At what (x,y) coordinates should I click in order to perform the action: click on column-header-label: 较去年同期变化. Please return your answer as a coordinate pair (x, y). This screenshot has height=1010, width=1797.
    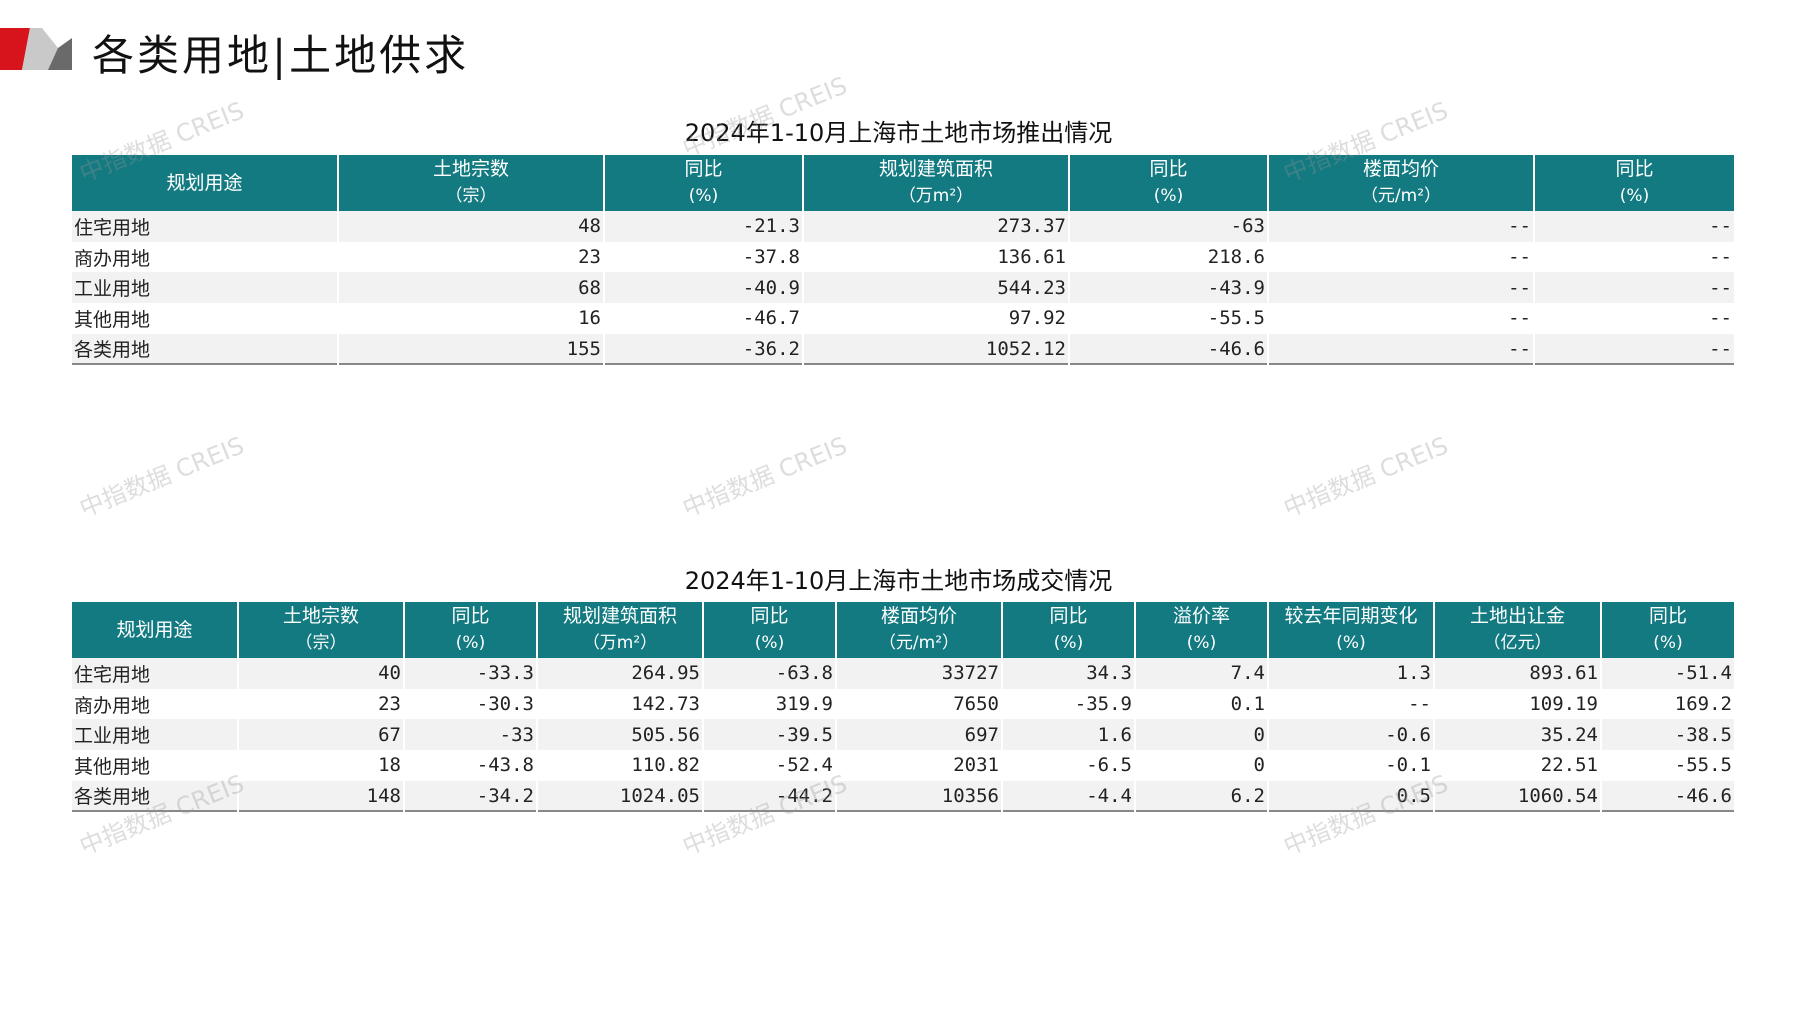
    Looking at the image, I should click on (1351, 616).